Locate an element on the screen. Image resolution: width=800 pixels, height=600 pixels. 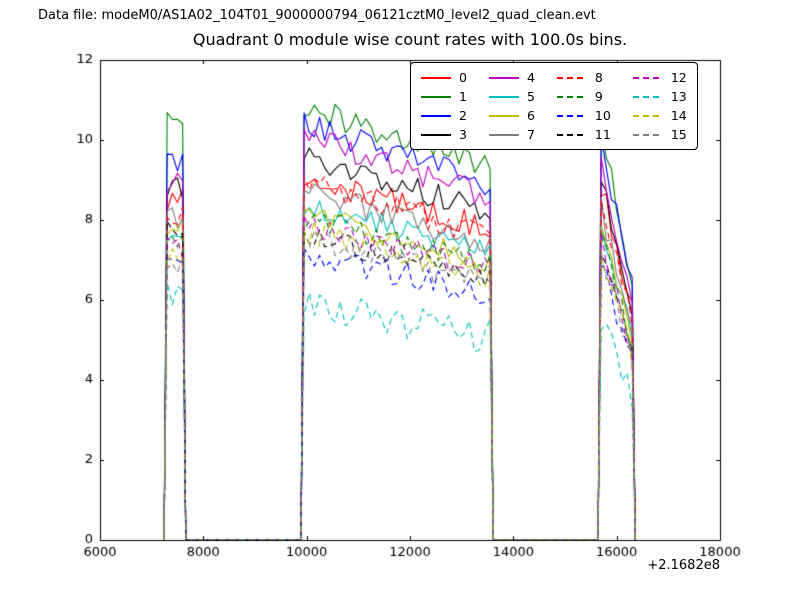
legend-item-8: 8 is located at coordinates (583, 77).